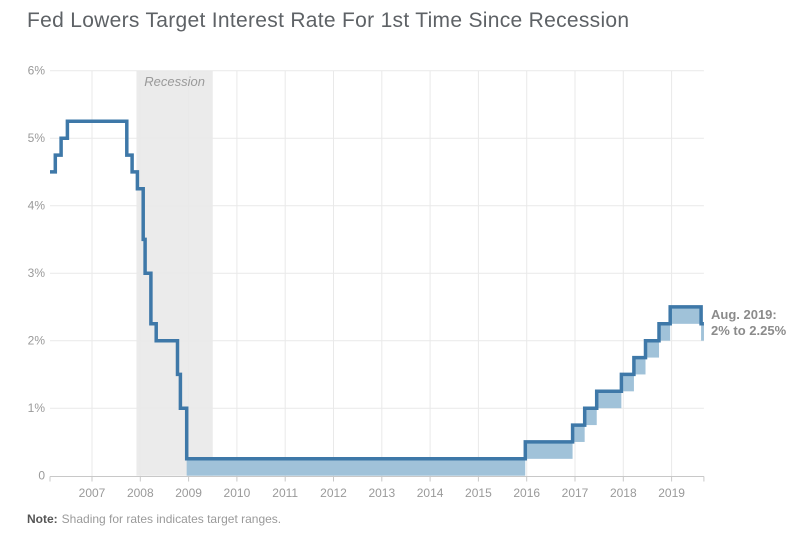  What do you see at coordinates (526, 493) in the screenshot?
I see `x-tick-label: 2016` at bounding box center [526, 493].